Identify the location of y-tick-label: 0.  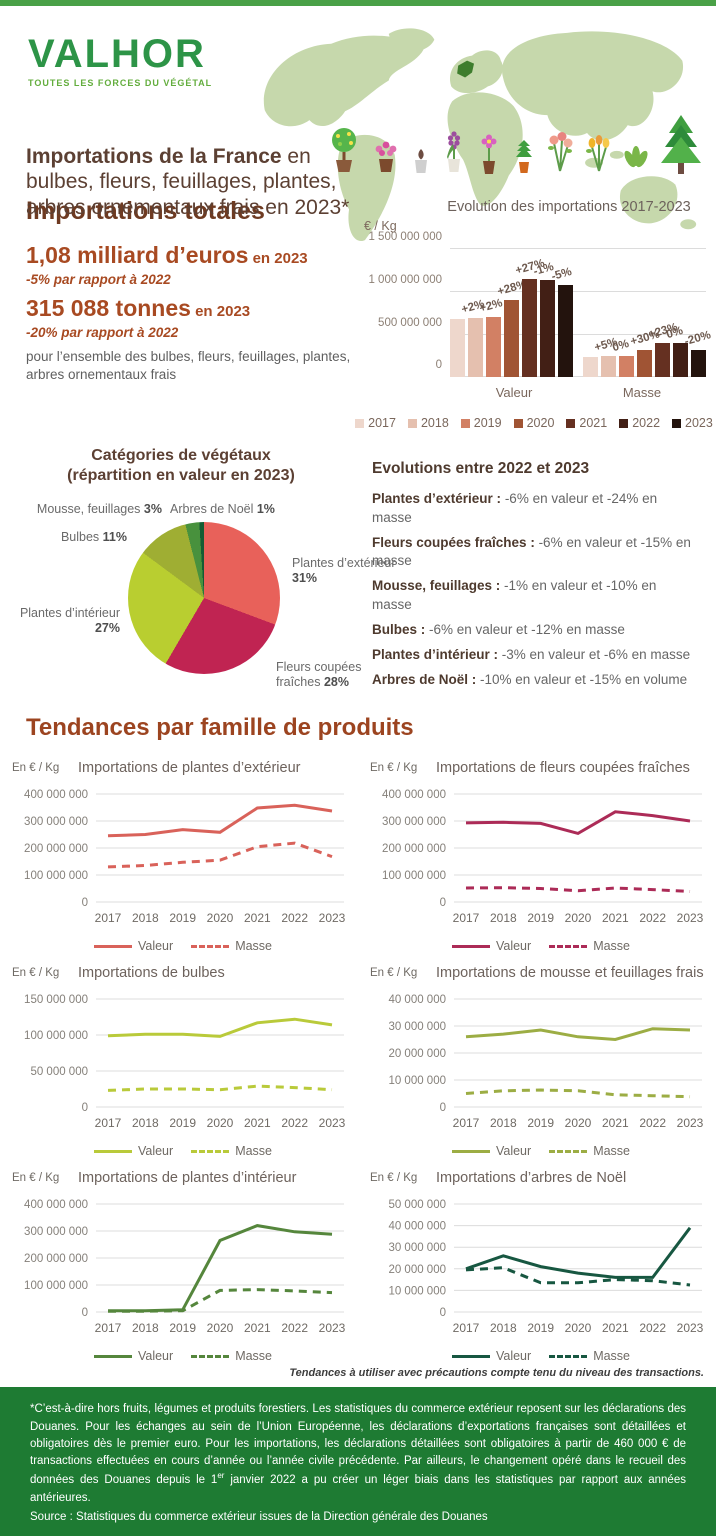
(438, 365).